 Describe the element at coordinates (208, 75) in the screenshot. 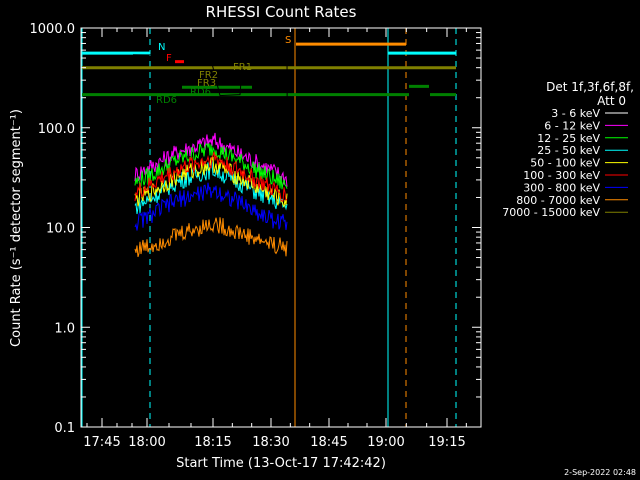

I see `annotation-label-fr2: FR2` at that location.